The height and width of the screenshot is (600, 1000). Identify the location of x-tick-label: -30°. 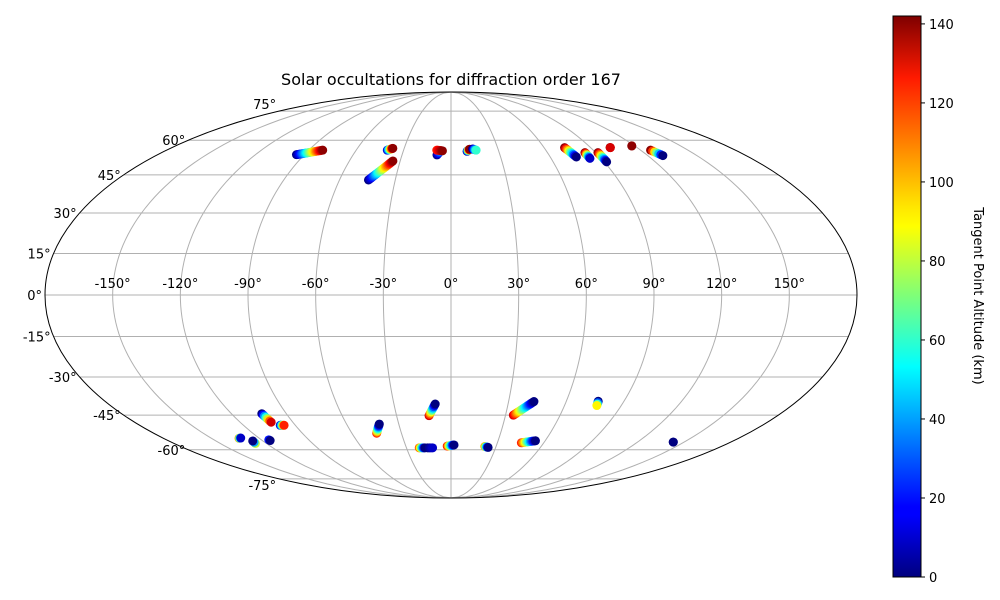
(383, 284).